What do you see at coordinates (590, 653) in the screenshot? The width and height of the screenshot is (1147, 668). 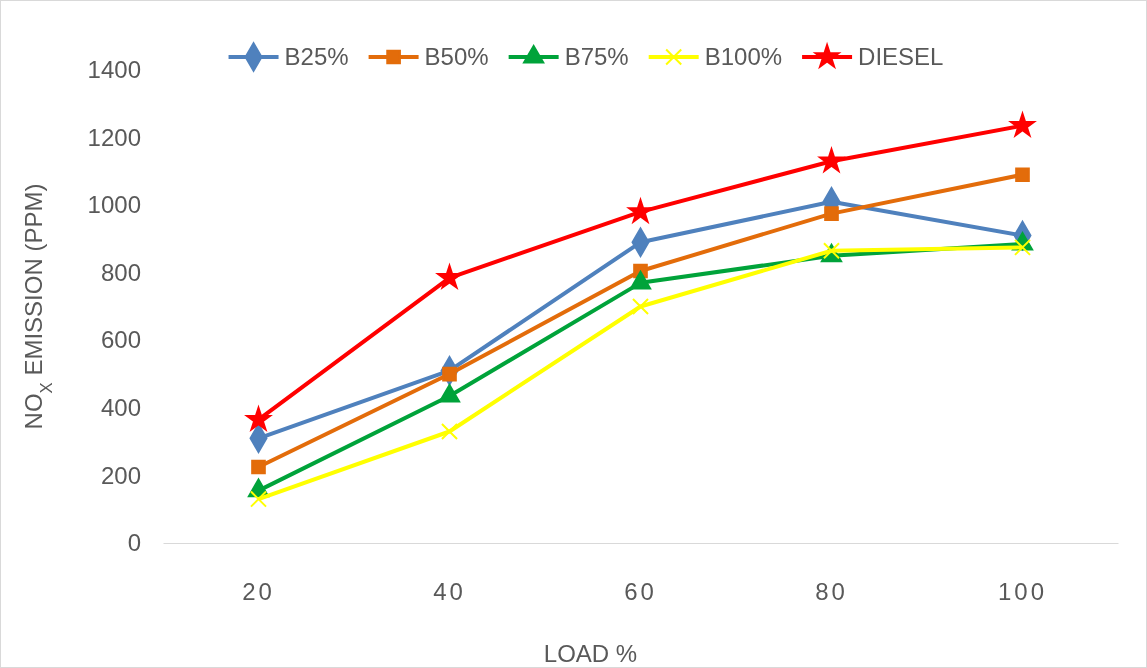 I see `x-axis-title: LOAD %` at bounding box center [590, 653].